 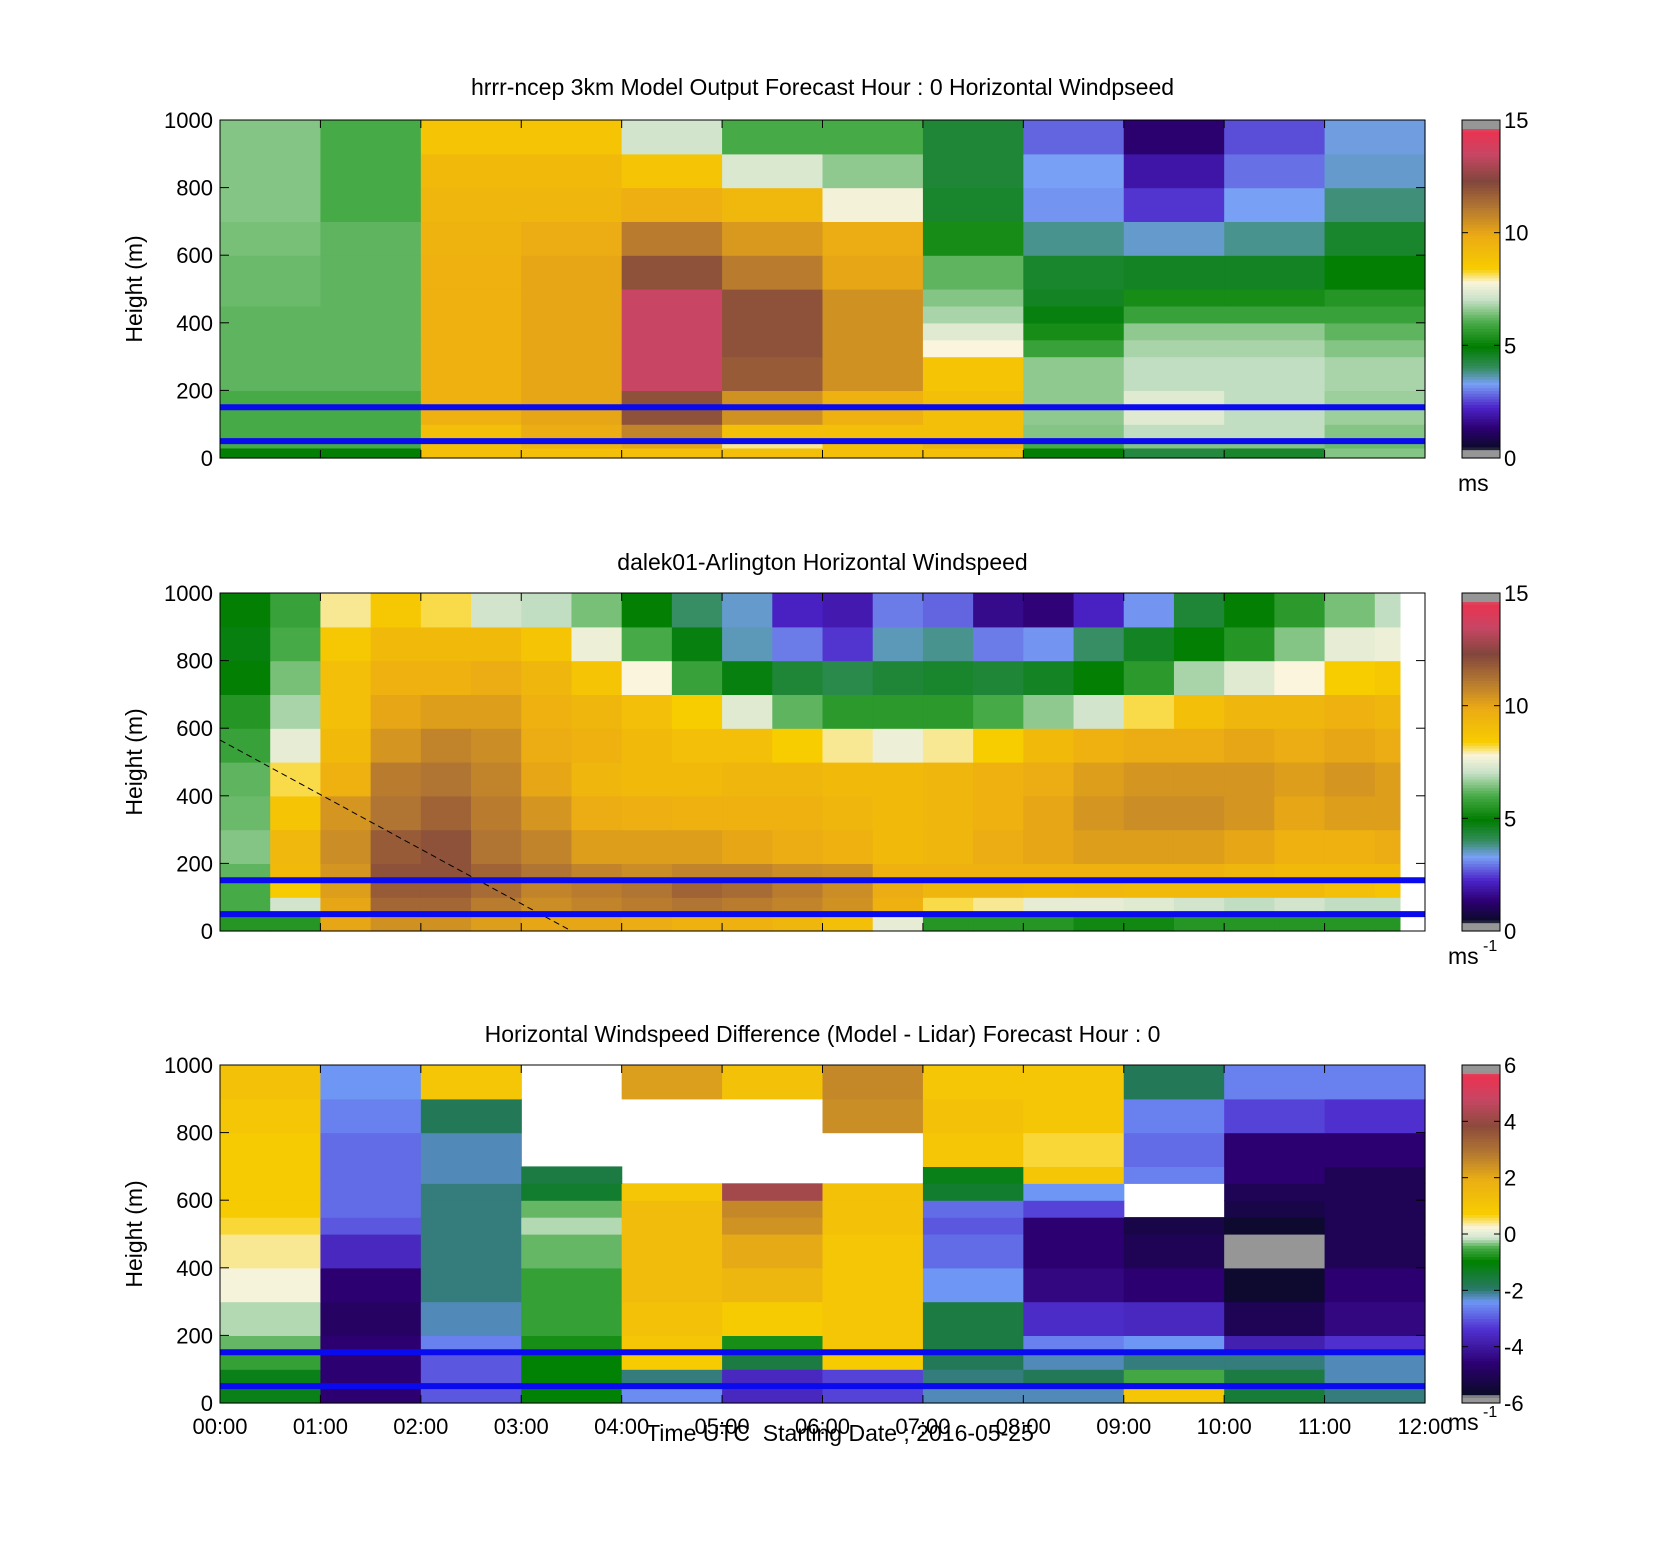 What do you see at coordinates (822, 562) in the screenshot?
I see `chart-title: dalek01-Arlington Horizontal Windspeed` at bounding box center [822, 562].